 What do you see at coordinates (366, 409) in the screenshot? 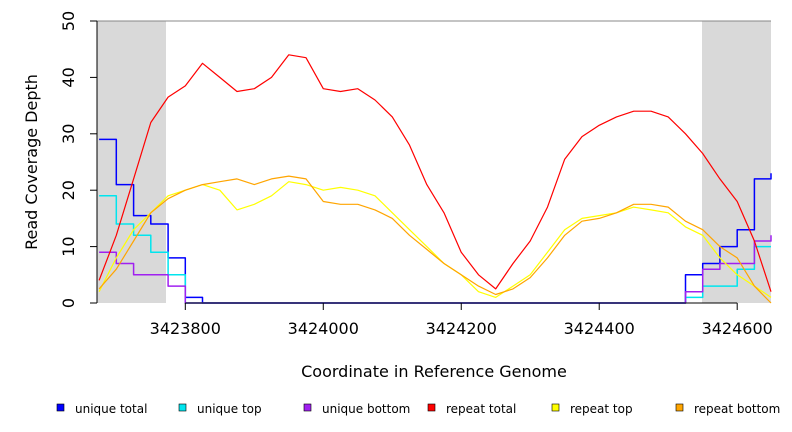
I see `legend-label: unique bottom` at bounding box center [366, 409].